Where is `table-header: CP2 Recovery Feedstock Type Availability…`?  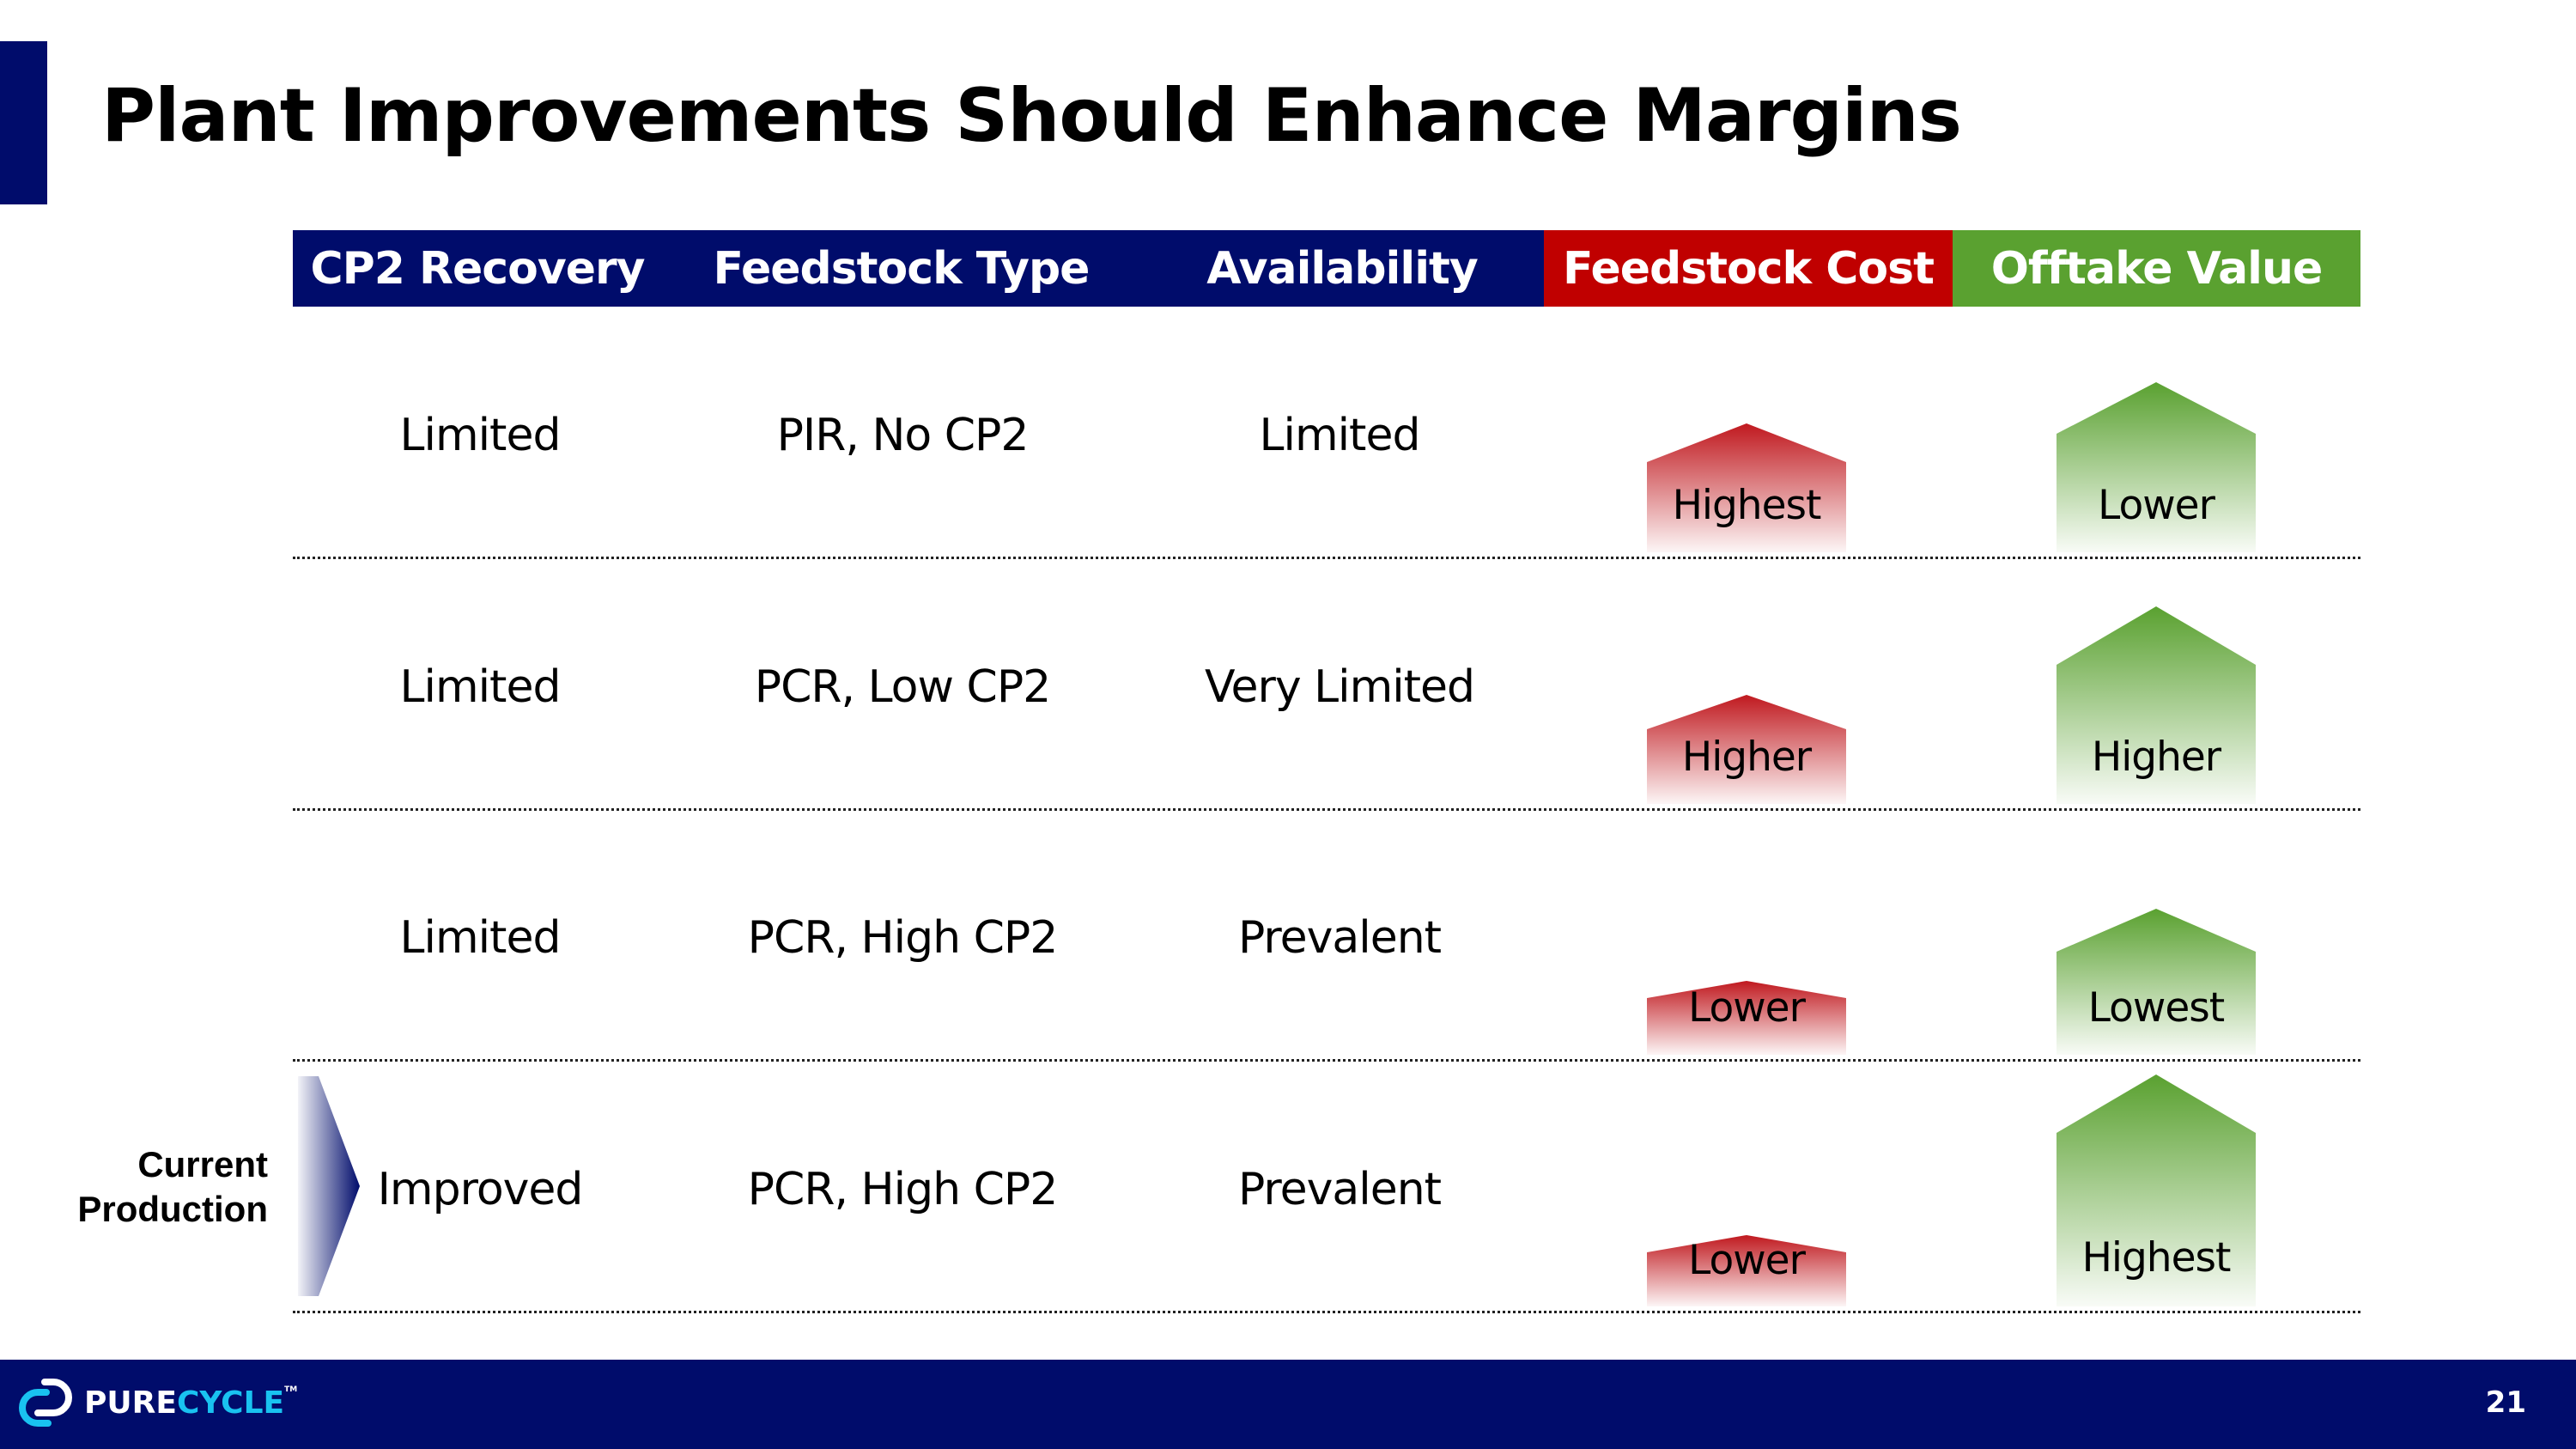
table-header: CP2 Recovery Feedstock Type Availability… is located at coordinates (1327, 268).